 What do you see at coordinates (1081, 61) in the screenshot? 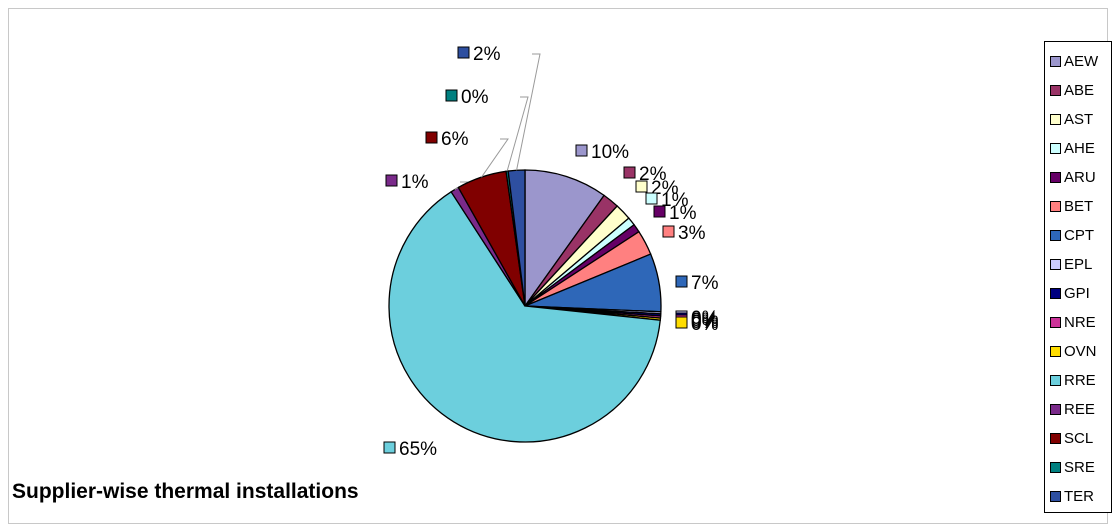
I see `legend-label: AEW` at bounding box center [1081, 61].